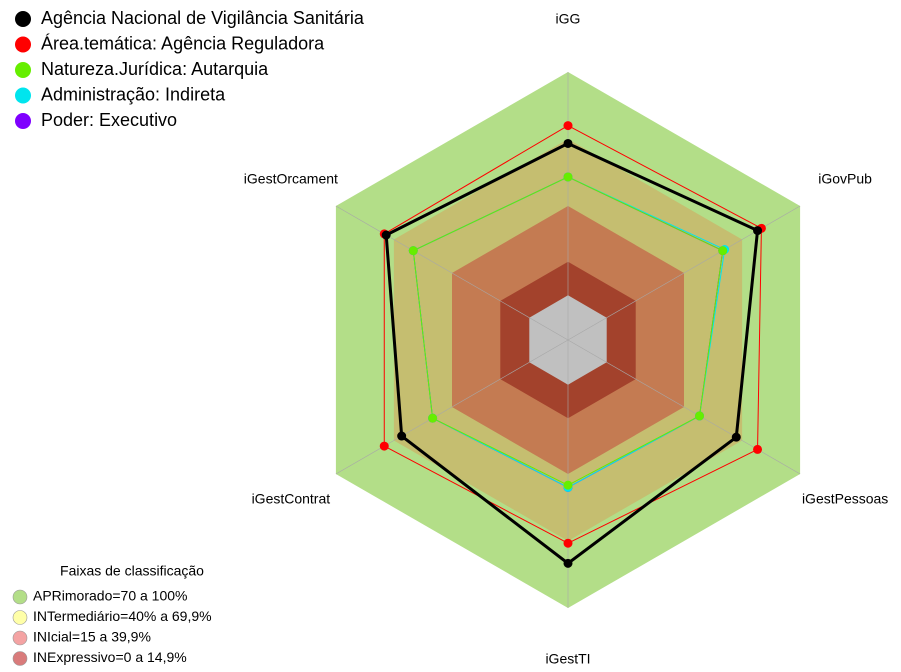 This screenshot has height=672, width=901. Describe the element at coordinates (183, 43) in the screenshot. I see `legend-text: Área.temática: Agência Reguladora` at that location.